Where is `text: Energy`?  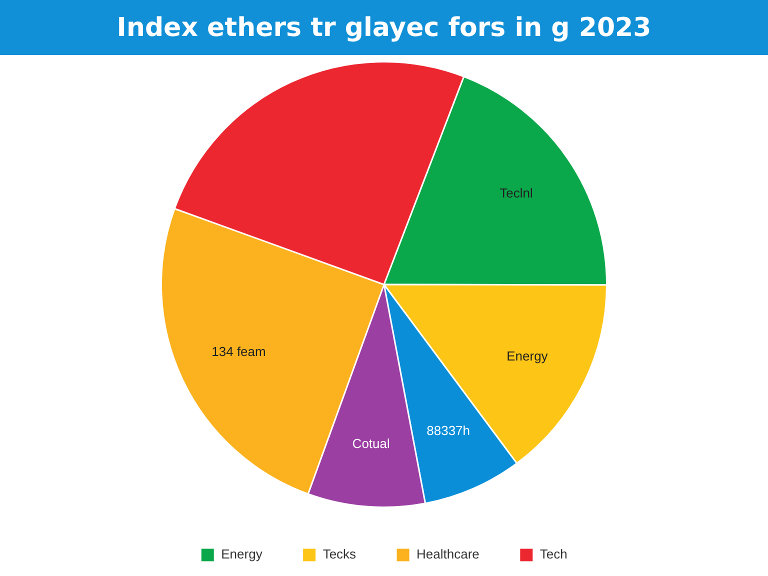
text: Energy is located at coordinates (527, 356).